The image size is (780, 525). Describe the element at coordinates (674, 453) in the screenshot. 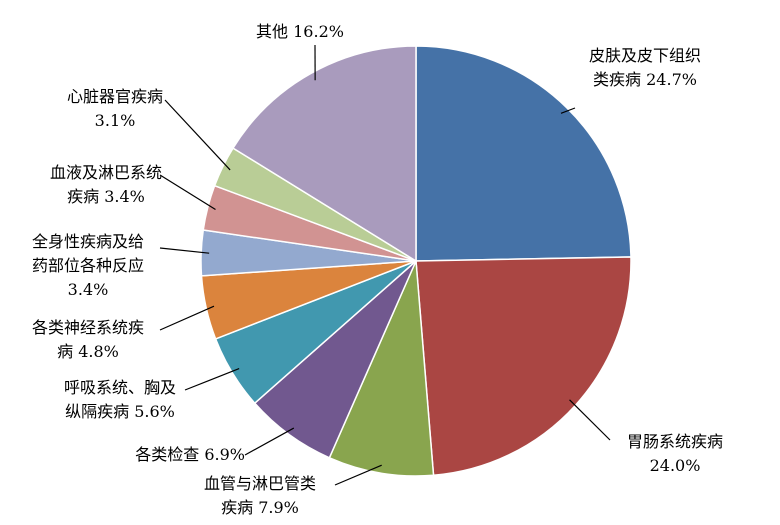

I see `label-gastro-disease: 胃肠系统疾病 24.0%` at that location.